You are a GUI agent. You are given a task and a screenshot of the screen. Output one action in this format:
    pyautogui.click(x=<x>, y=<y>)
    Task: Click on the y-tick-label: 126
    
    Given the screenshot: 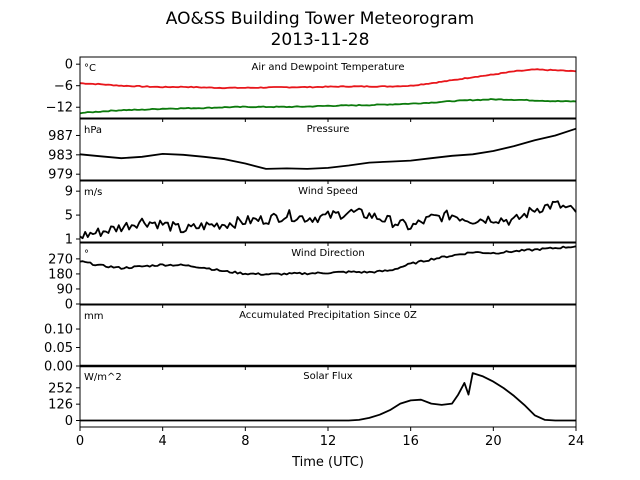 What is the action you would take?
    pyautogui.click(x=60, y=405)
    